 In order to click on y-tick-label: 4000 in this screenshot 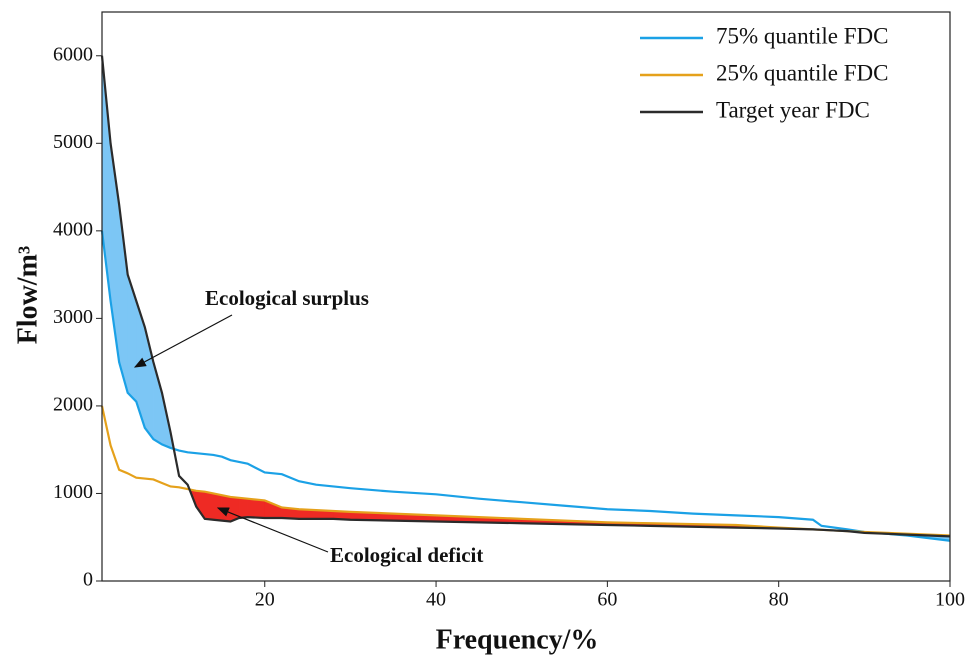, I will do `click(73, 229)`.